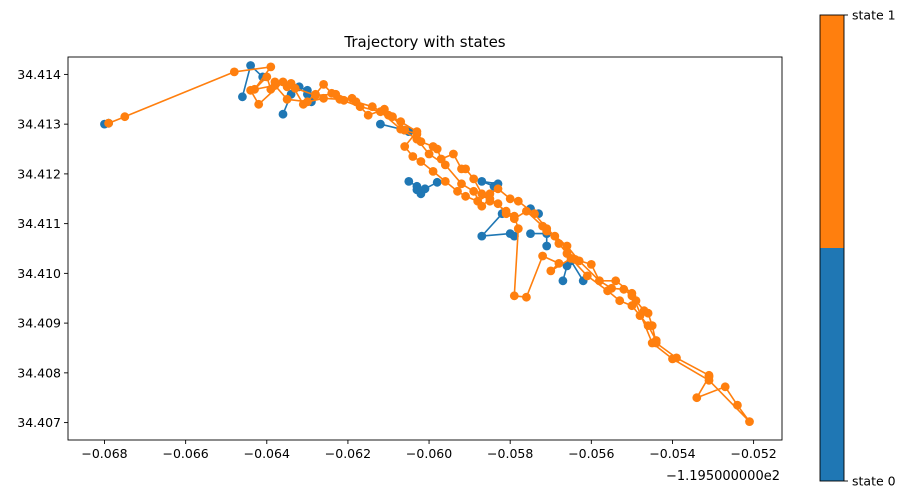  Describe the element at coordinates (672, 453) in the screenshot. I see `x-tick-label: −0.054` at that location.